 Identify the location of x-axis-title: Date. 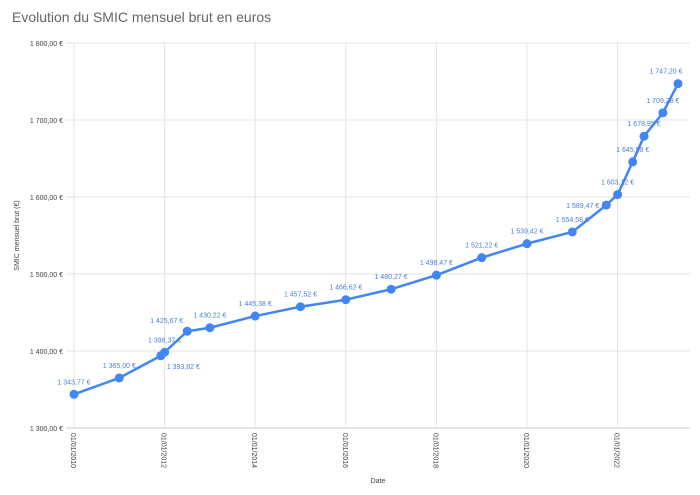
(378, 481).